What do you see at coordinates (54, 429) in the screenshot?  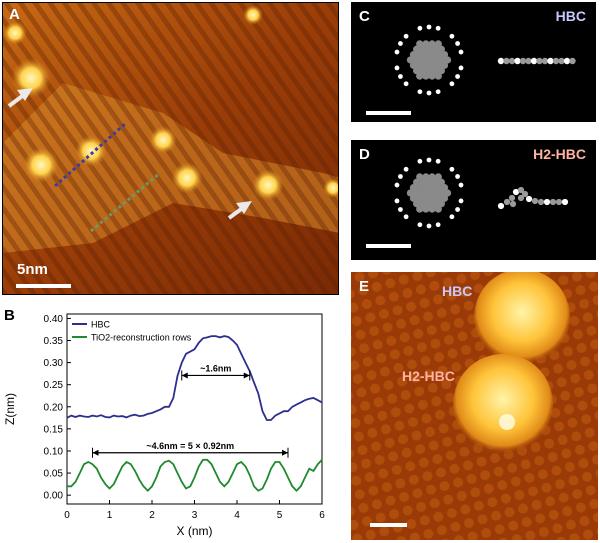 I see `y-tick-label: 0.15` at bounding box center [54, 429].